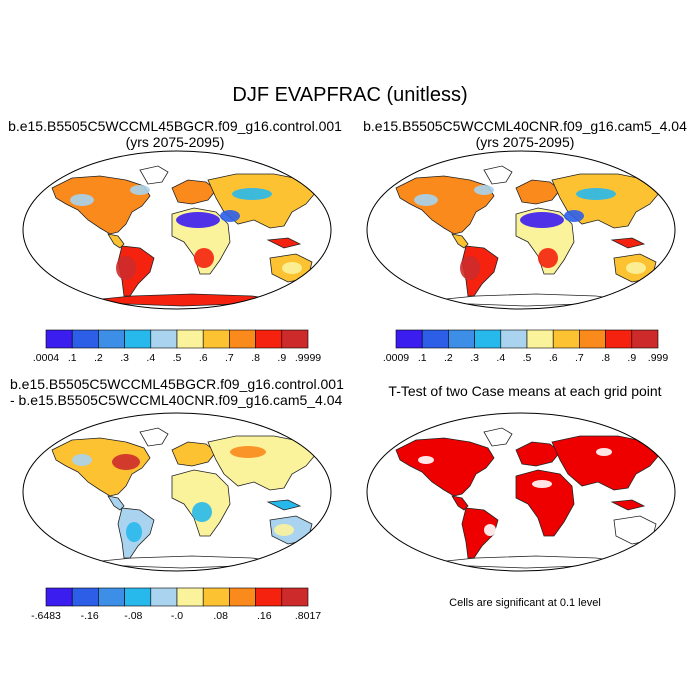 The height and width of the screenshot is (700, 700). I want to click on cbar-case1-label-2: .2, so click(98, 358).